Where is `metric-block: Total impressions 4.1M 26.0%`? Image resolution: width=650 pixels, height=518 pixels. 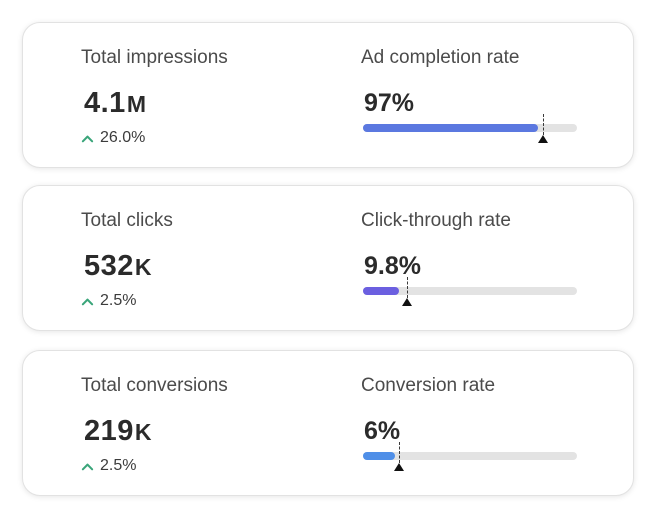 metric-block: Total impressions 4.1M 26.0% is located at coordinates (196, 95).